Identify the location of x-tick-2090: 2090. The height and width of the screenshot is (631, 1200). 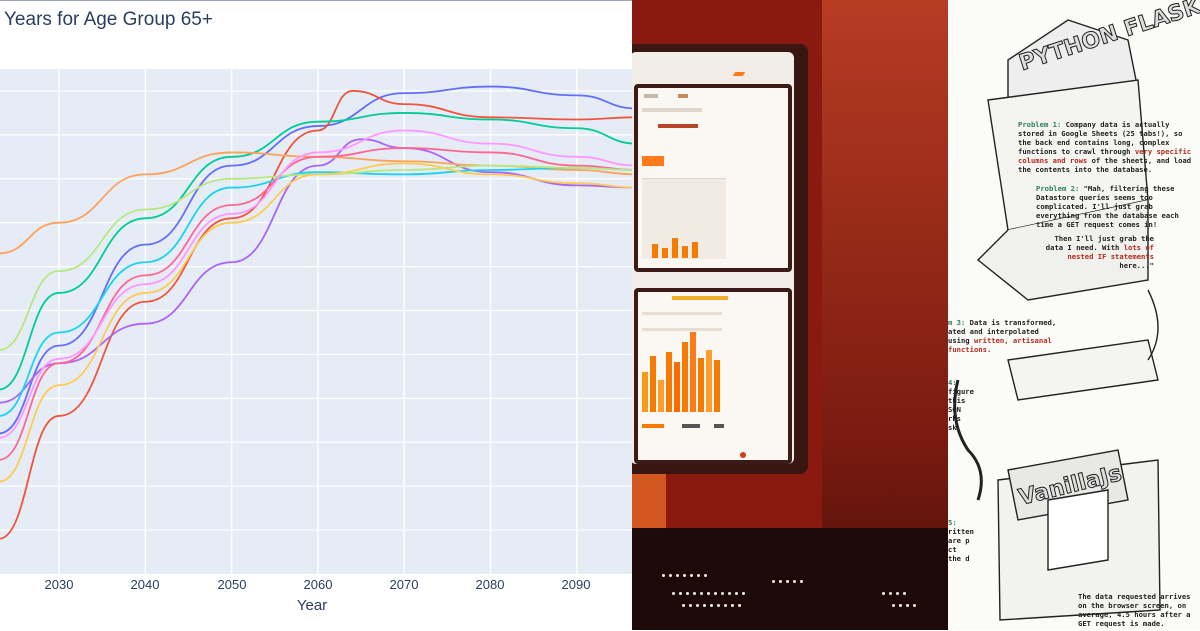
(576, 584).